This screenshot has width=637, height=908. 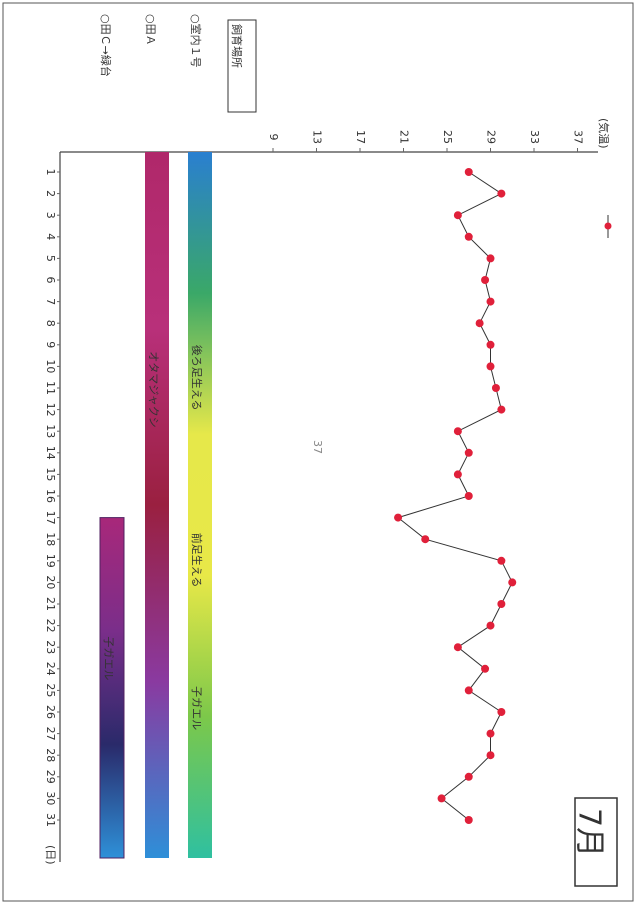 What do you see at coordinates (50, 539) in the screenshot?
I see `x-tick-label: 18` at bounding box center [50, 539].